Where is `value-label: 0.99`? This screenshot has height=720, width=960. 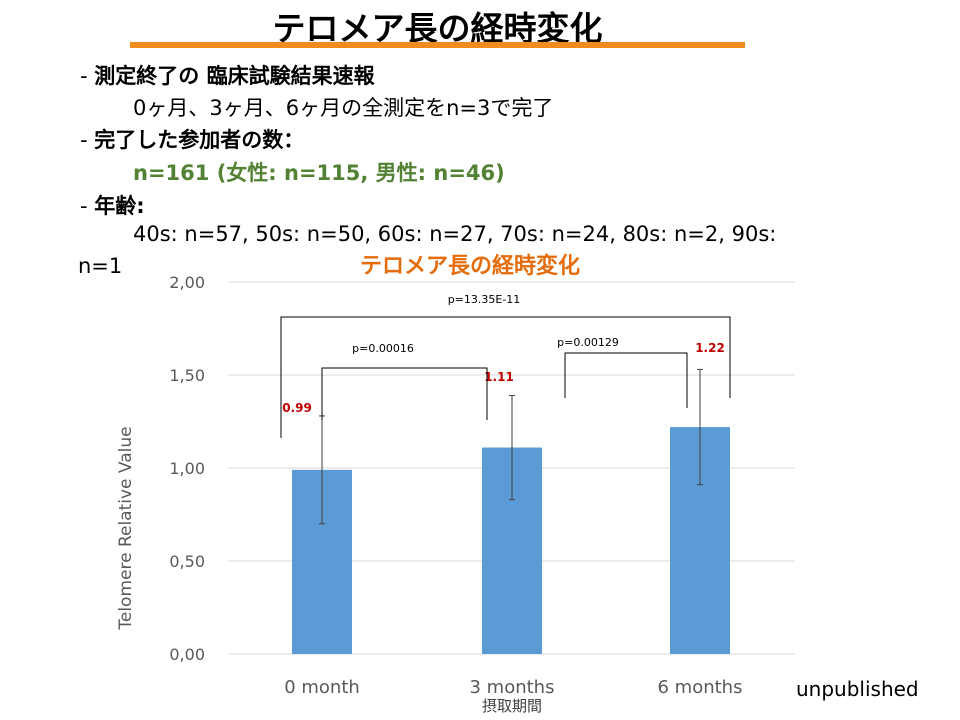
value-label: 0.99 is located at coordinates (297, 408).